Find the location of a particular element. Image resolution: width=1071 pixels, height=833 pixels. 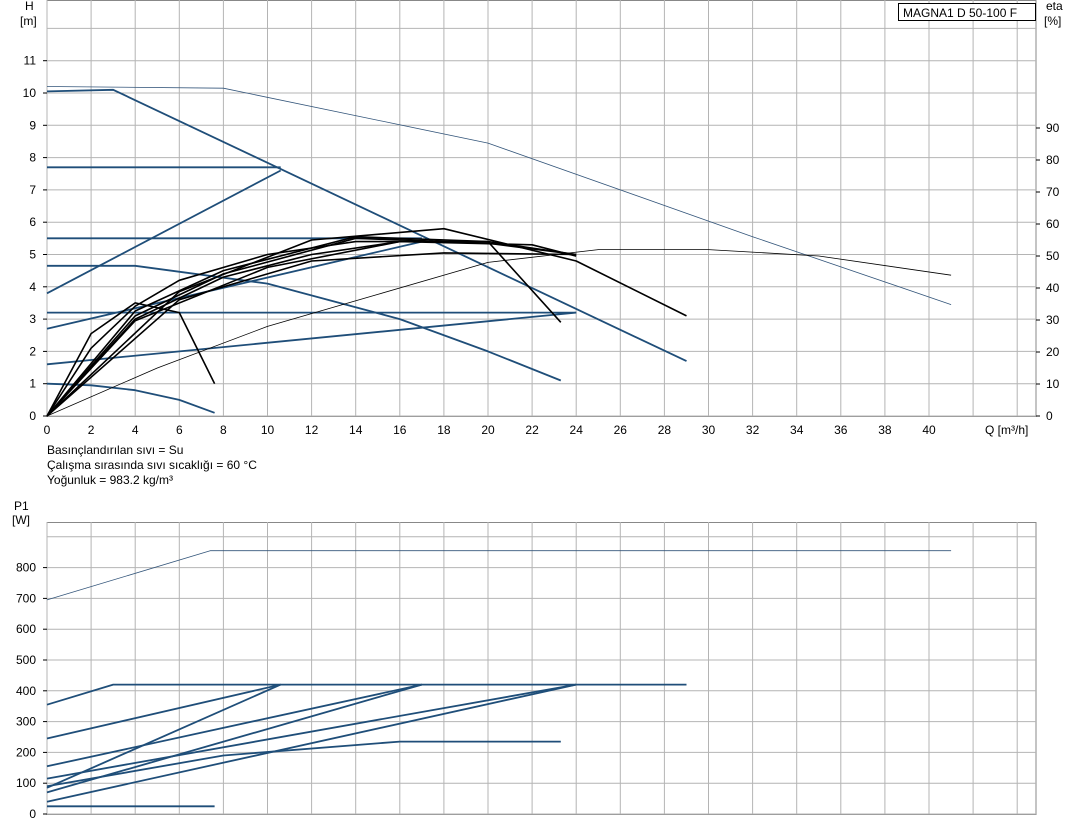

head-x-tick-label: 24 is located at coordinates (577, 430).